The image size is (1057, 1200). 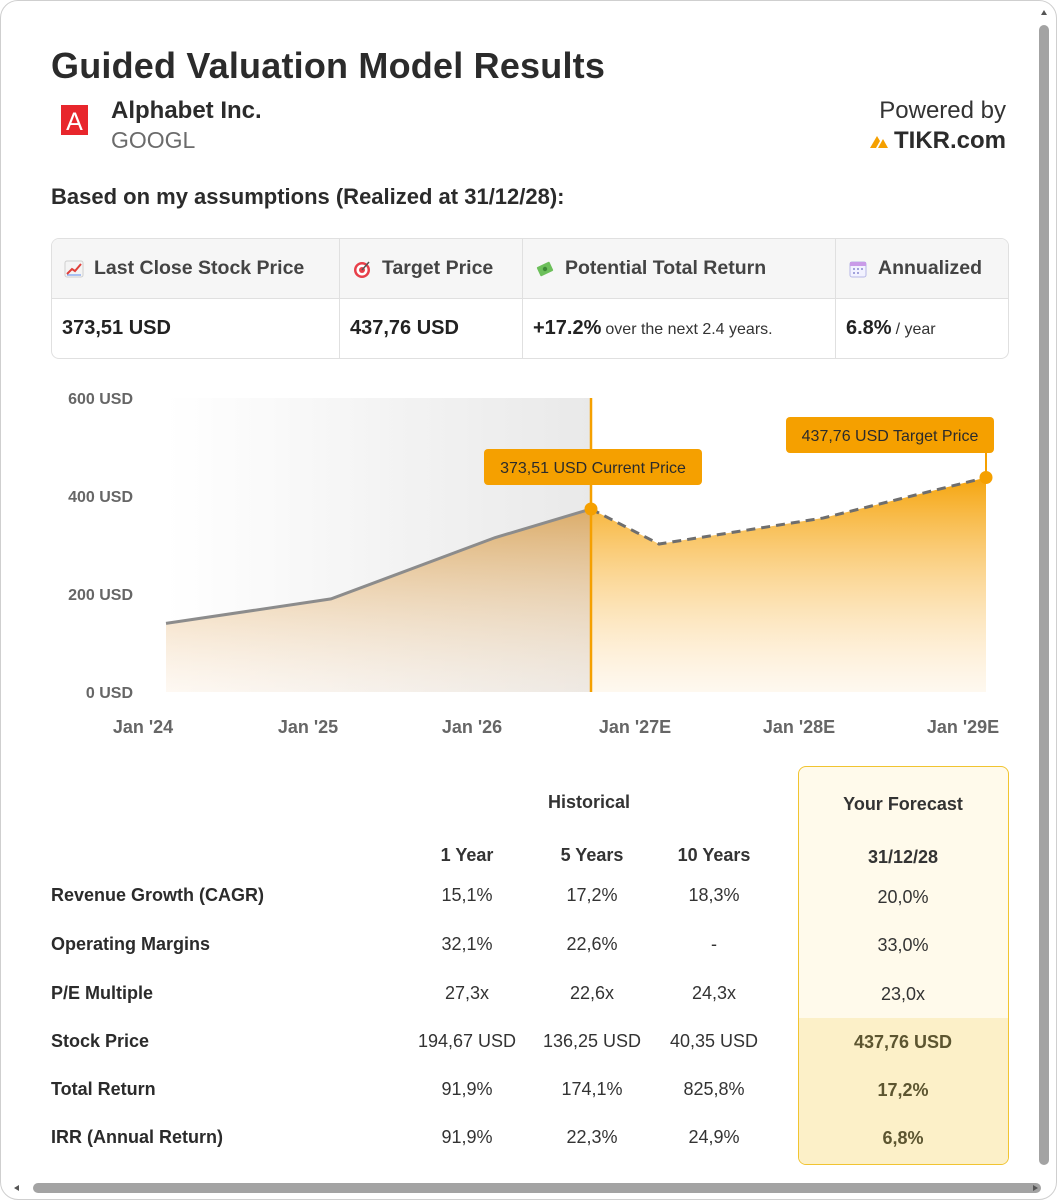 I want to click on company-name: Alphabet Inc., so click(x=186, y=110).